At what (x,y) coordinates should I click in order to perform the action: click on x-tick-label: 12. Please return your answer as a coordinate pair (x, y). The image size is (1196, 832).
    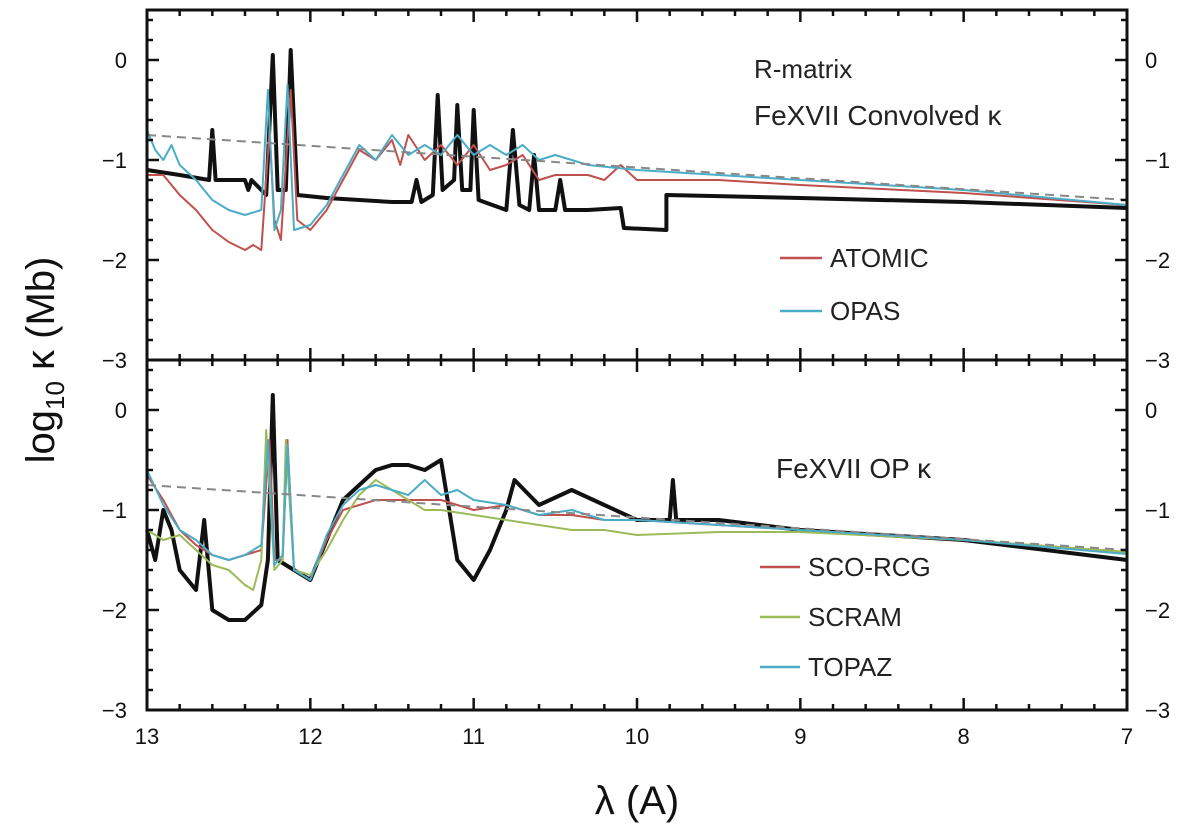
    Looking at the image, I should click on (310, 736).